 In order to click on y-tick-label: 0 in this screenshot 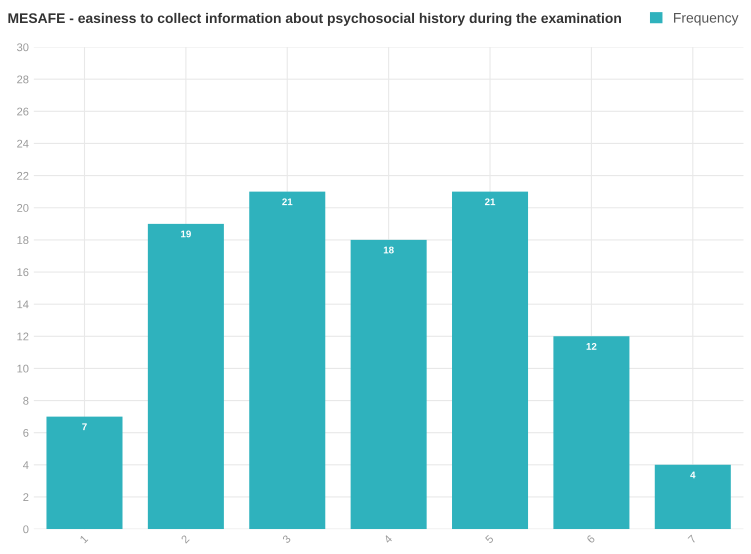, I will do `click(25, 529)`.